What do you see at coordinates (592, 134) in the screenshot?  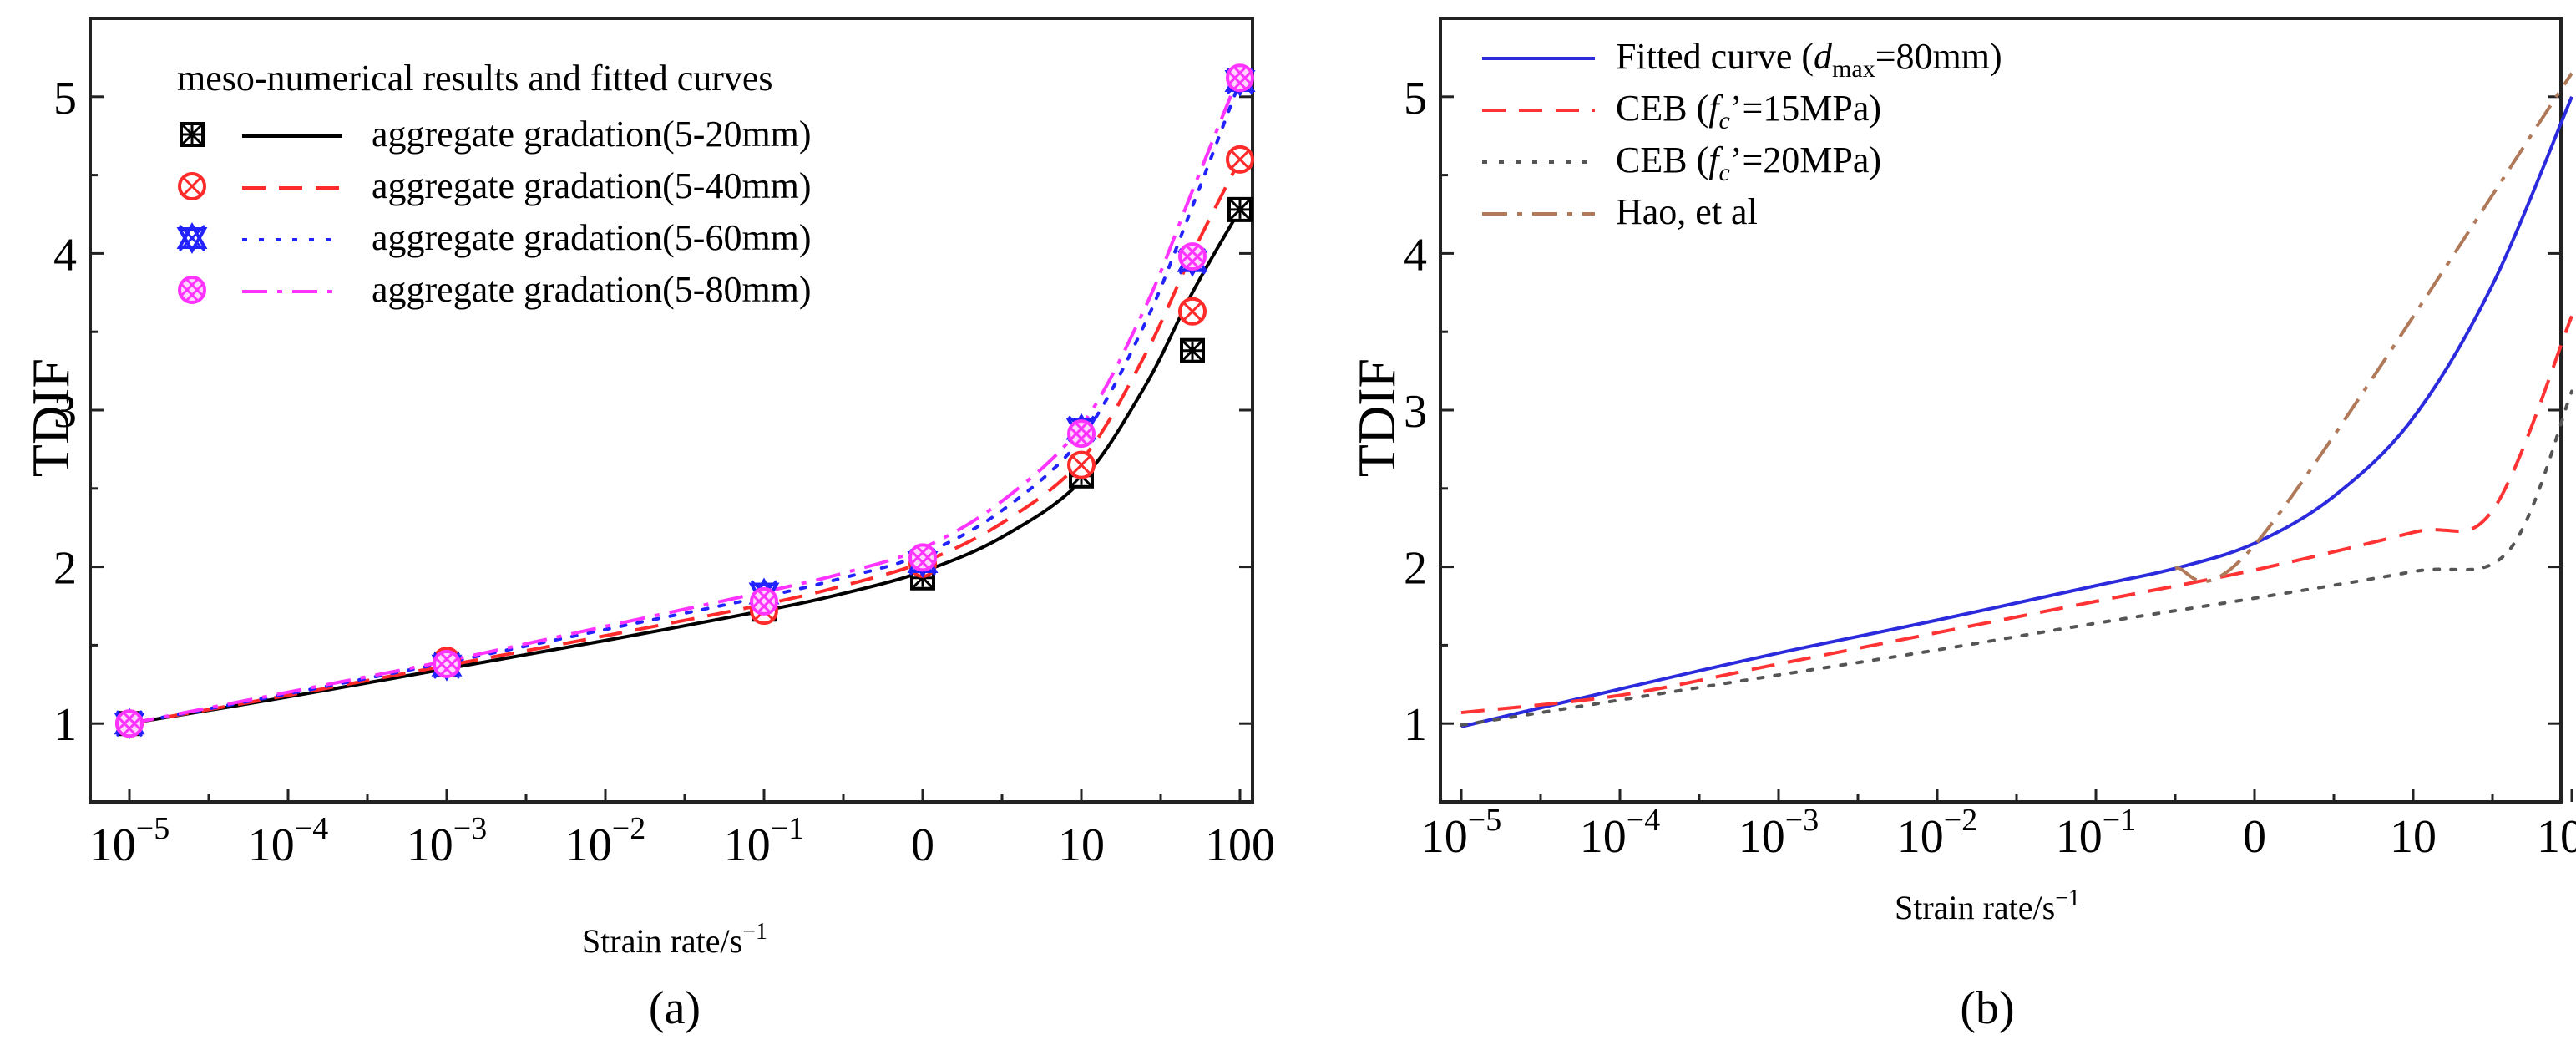 I see `legend-entry-1: aggregate gradation(5-20mm)` at bounding box center [592, 134].